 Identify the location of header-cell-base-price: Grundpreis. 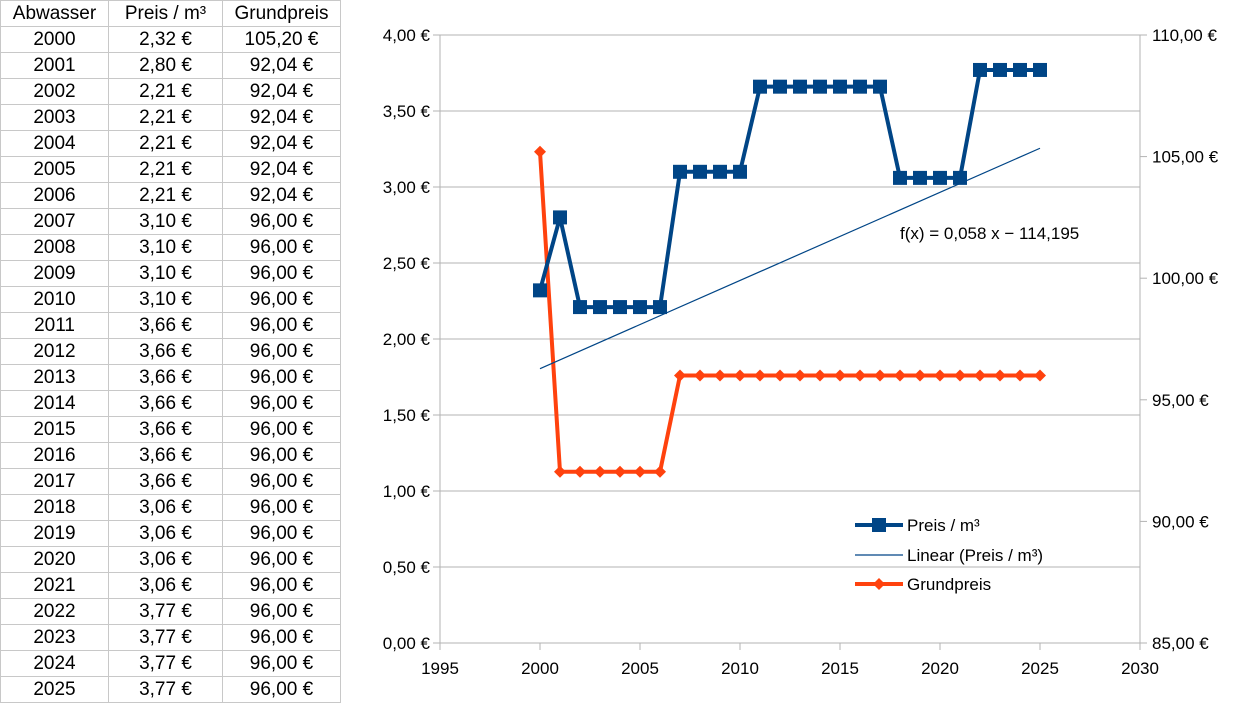
(281, 13).